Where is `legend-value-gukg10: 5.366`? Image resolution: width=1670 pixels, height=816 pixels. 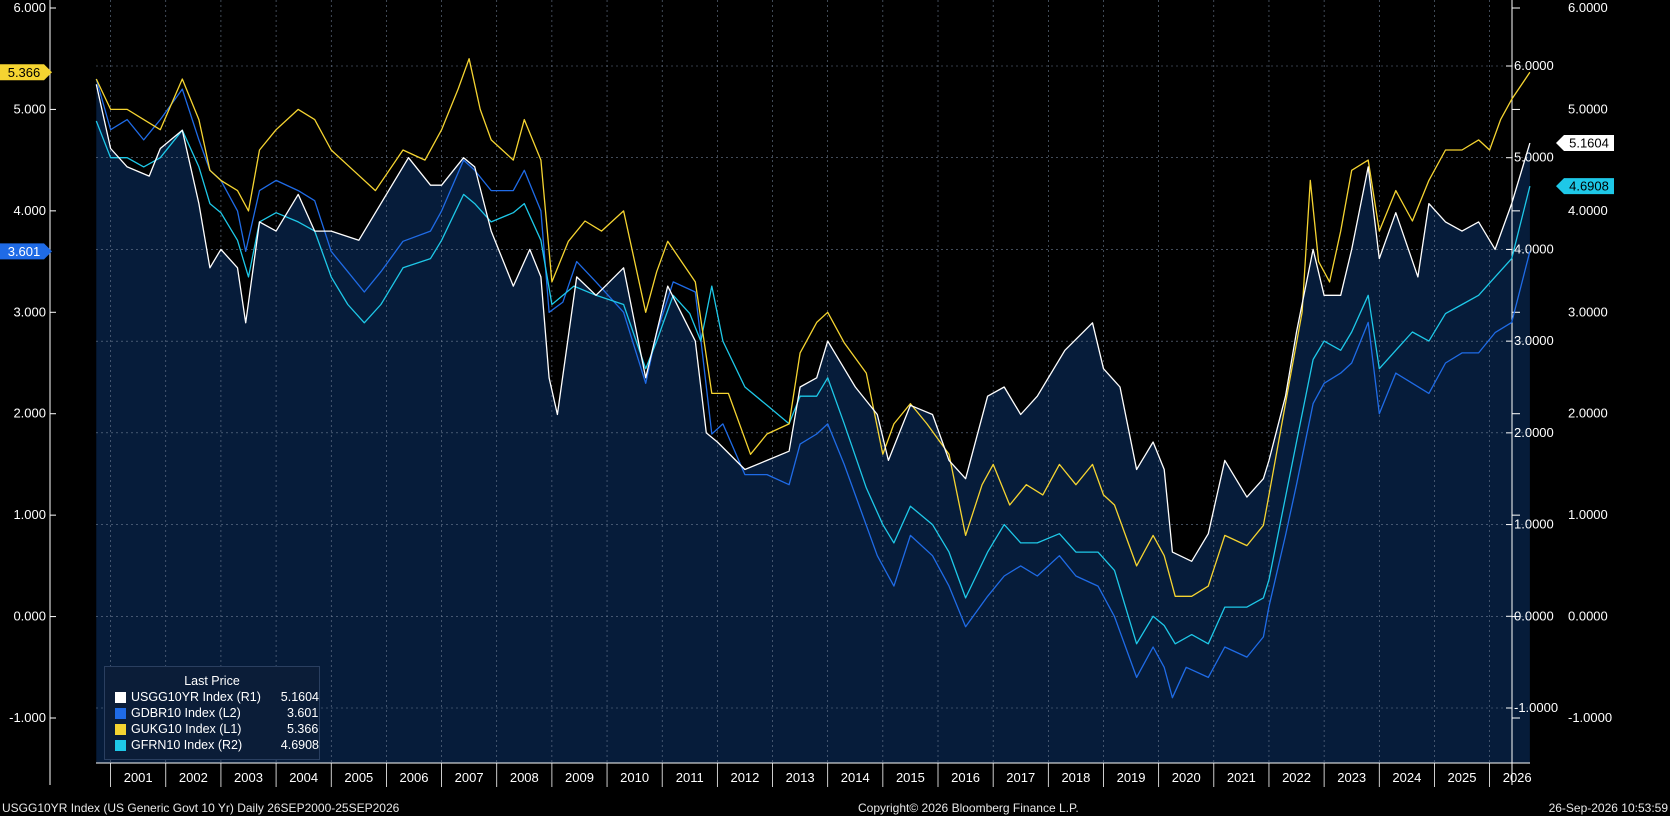 legend-value-gukg10: 5.366 is located at coordinates (303, 729).